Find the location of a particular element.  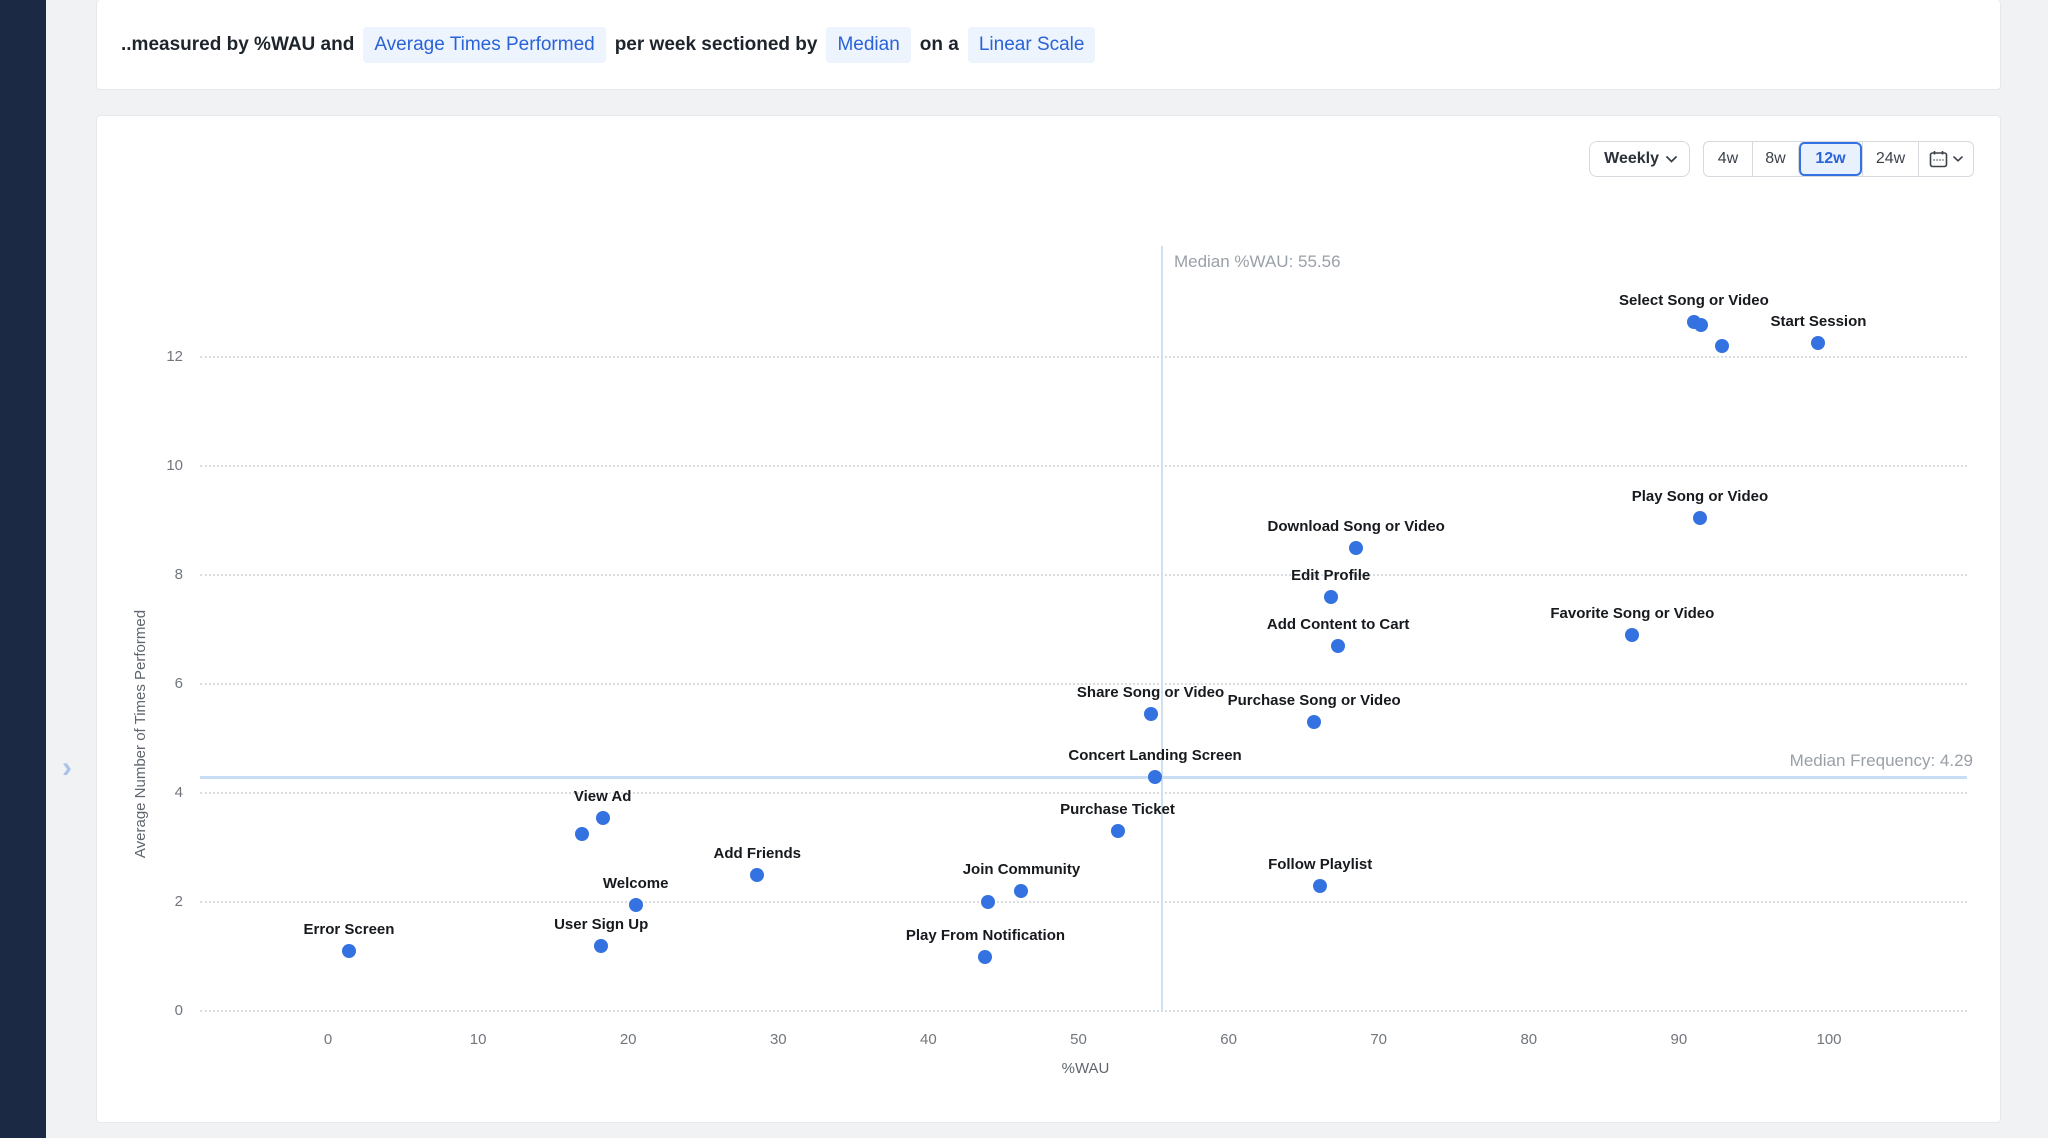

median-frequency-label: Median Frequency: 4.29 is located at coordinates (1881, 761).